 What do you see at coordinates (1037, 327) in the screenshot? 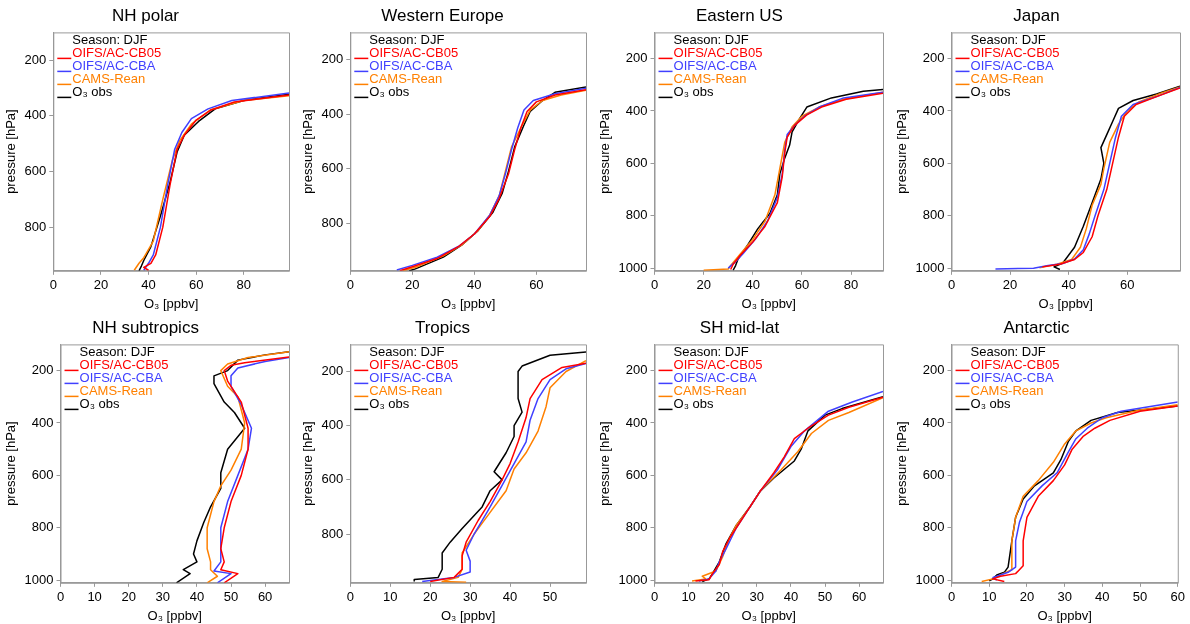
I see `chart-title: Antarctic` at bounding box center [1037, 327].